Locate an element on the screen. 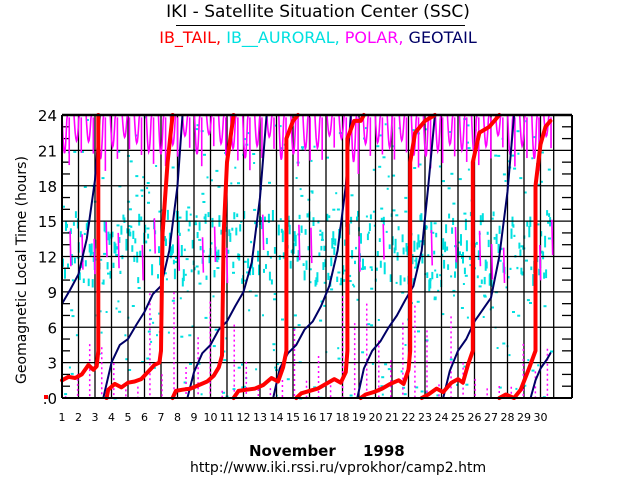  legend-item-geotail: GEOTAIL is located at coordinates (442, 37).